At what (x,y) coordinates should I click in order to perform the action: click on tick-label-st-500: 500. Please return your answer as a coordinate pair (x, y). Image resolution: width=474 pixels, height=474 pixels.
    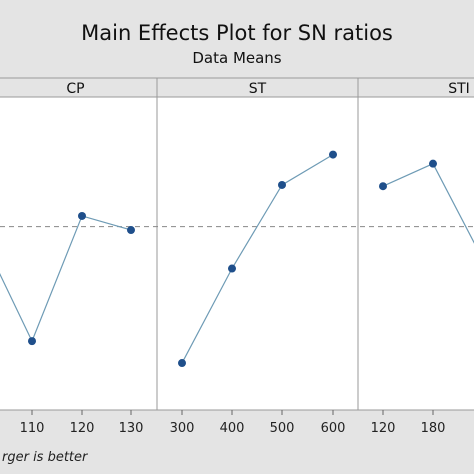
    Looking at the image, I should click on (282, 428).